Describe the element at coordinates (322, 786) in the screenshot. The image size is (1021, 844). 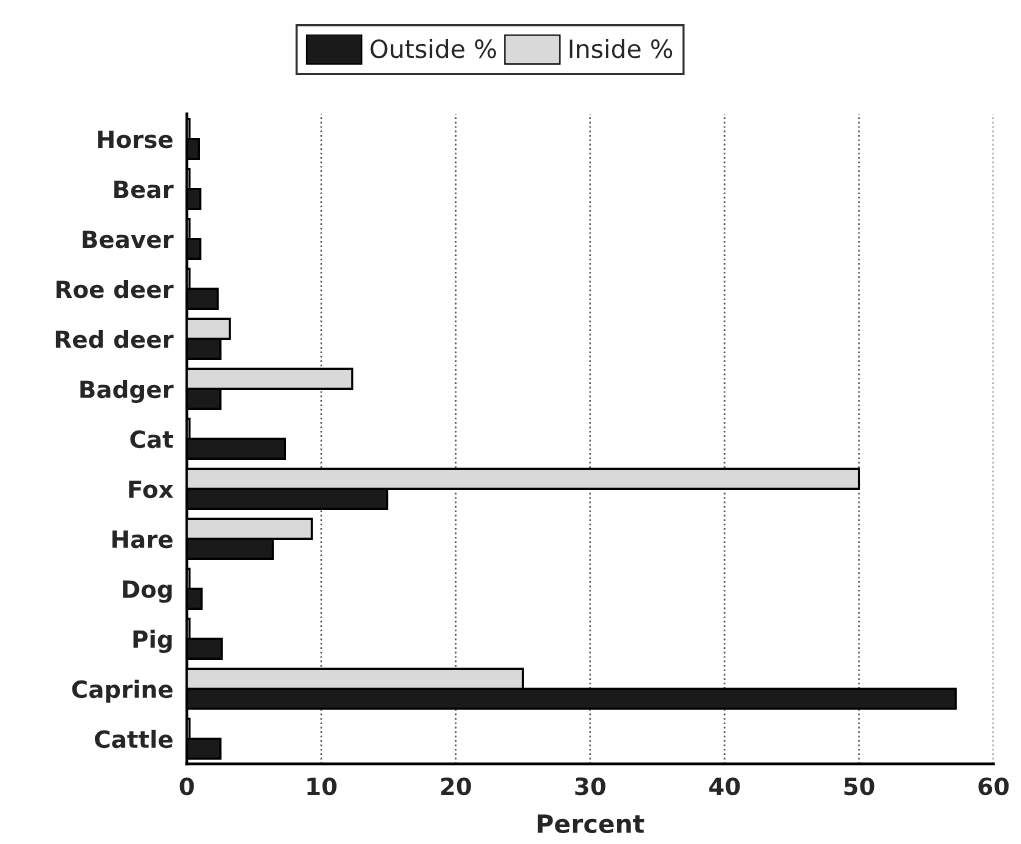
I see `x-tick-label: 10` at that location.